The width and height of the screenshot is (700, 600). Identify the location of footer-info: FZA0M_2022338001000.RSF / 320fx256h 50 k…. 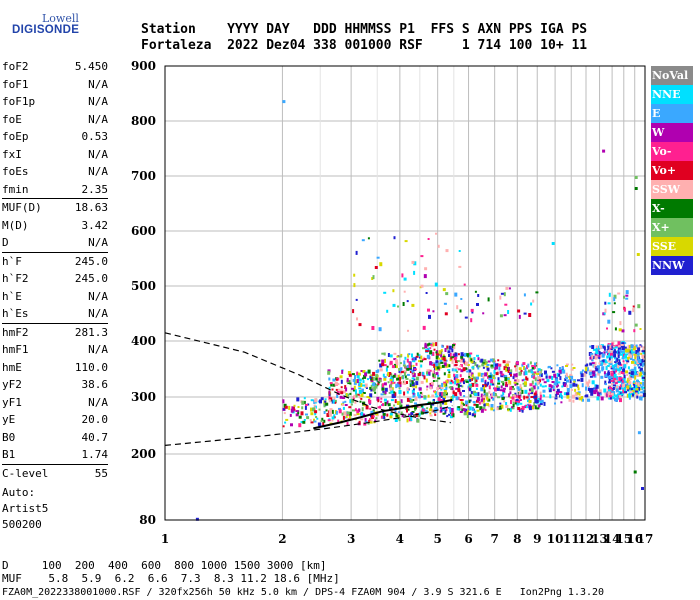
(303, 592).